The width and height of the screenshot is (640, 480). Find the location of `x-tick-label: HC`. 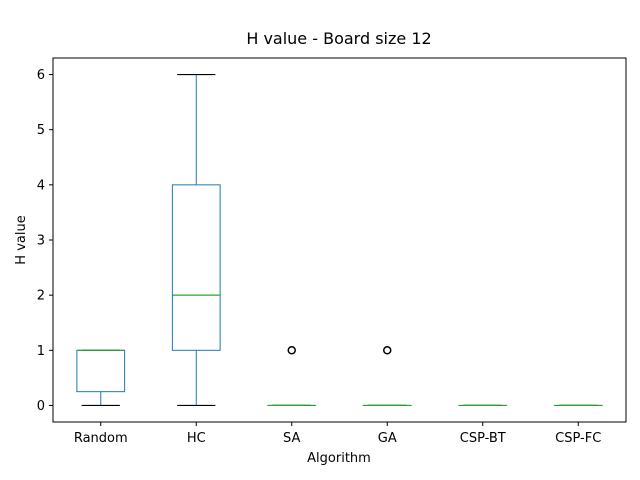

x-tick-label: HC is located at coordinates (196, 438).